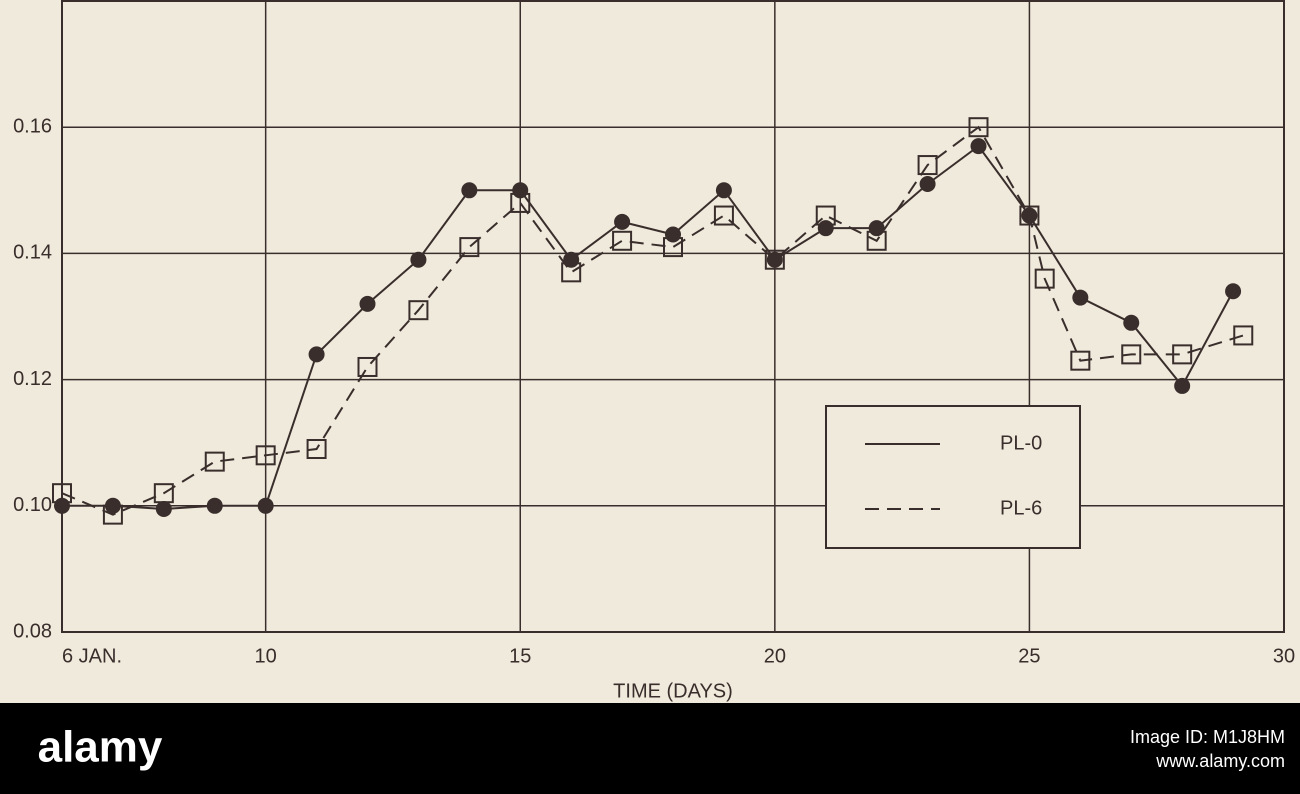  What do you see at coordinates (1284, 656) in the screenshot?
I see `x-tick-label: 30` at bounding box center [1284, 656].